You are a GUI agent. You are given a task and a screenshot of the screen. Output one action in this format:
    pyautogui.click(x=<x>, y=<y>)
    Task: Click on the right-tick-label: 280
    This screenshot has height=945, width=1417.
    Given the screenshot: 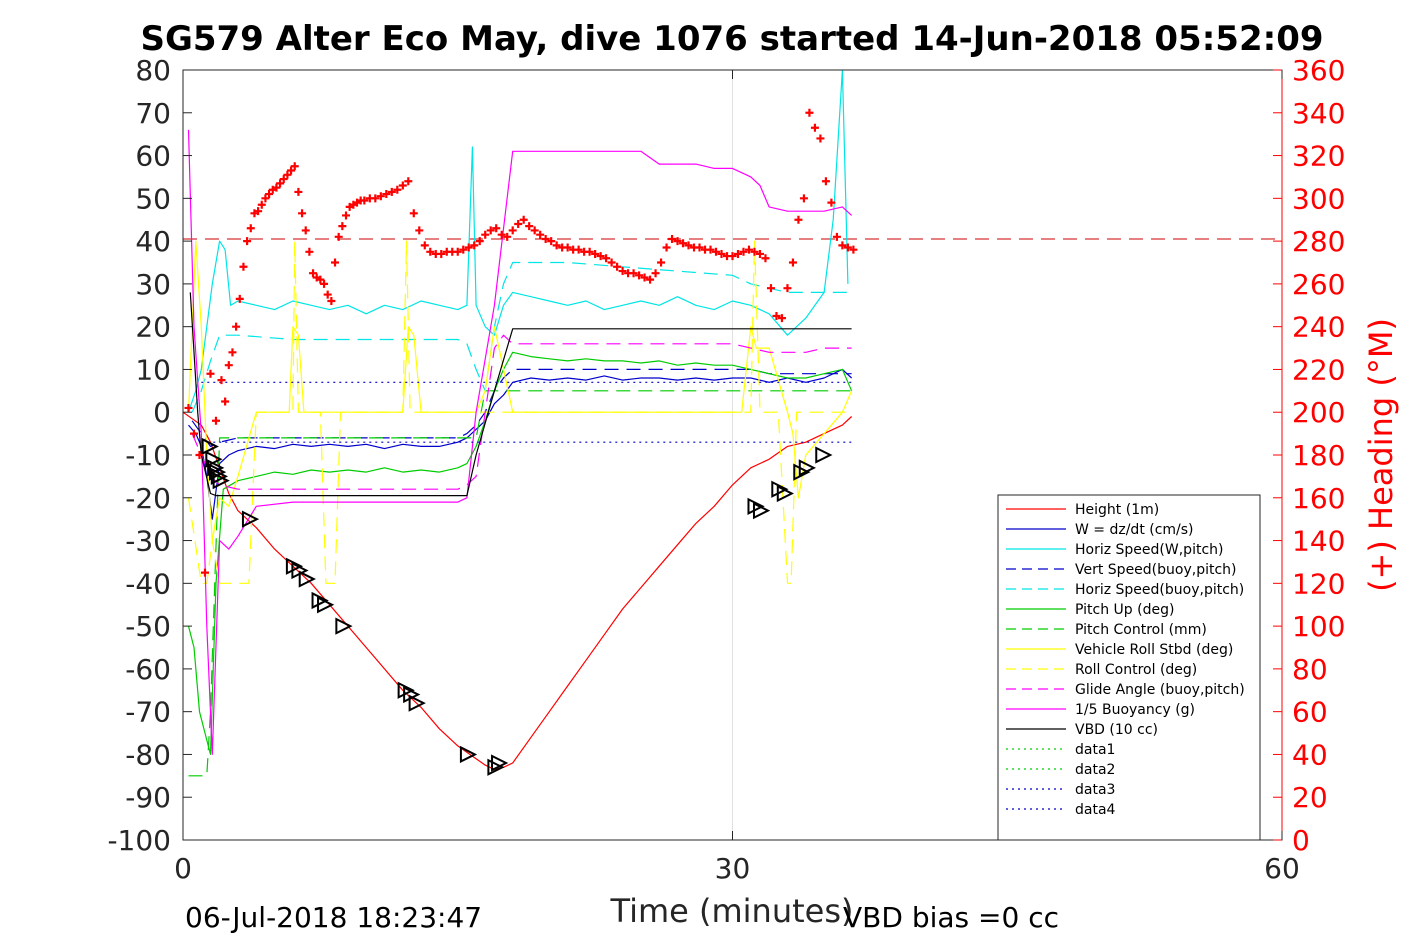 What is the action you would take?
    pyautogui.click(x=1318, y=241)
    